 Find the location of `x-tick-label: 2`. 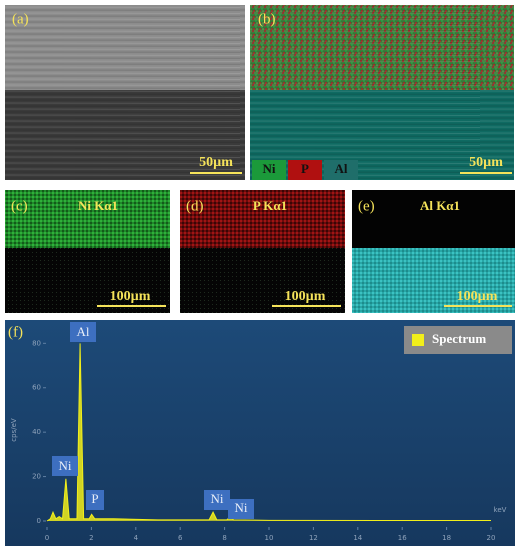

x-tick-label: 2 is located at coordinates (91, 538).